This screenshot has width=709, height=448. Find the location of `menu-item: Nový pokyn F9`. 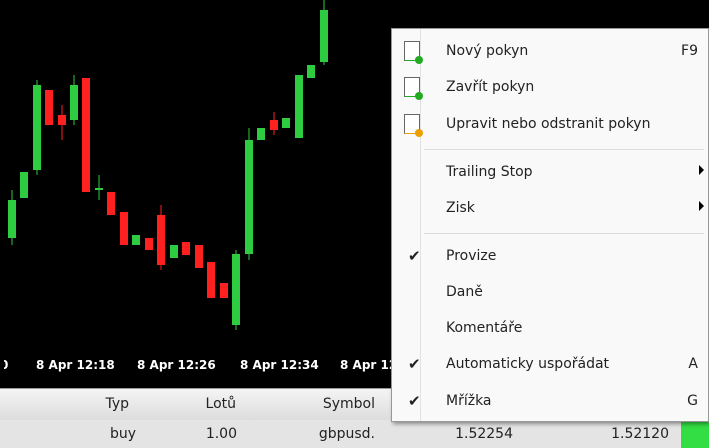

menu-item: Nový pokyn F9 is located at coordinates (550, 52).